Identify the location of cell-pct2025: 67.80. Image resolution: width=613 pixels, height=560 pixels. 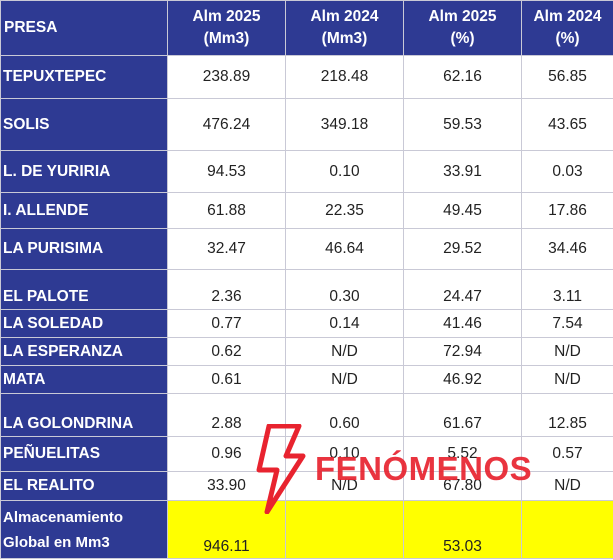
(462, 486).